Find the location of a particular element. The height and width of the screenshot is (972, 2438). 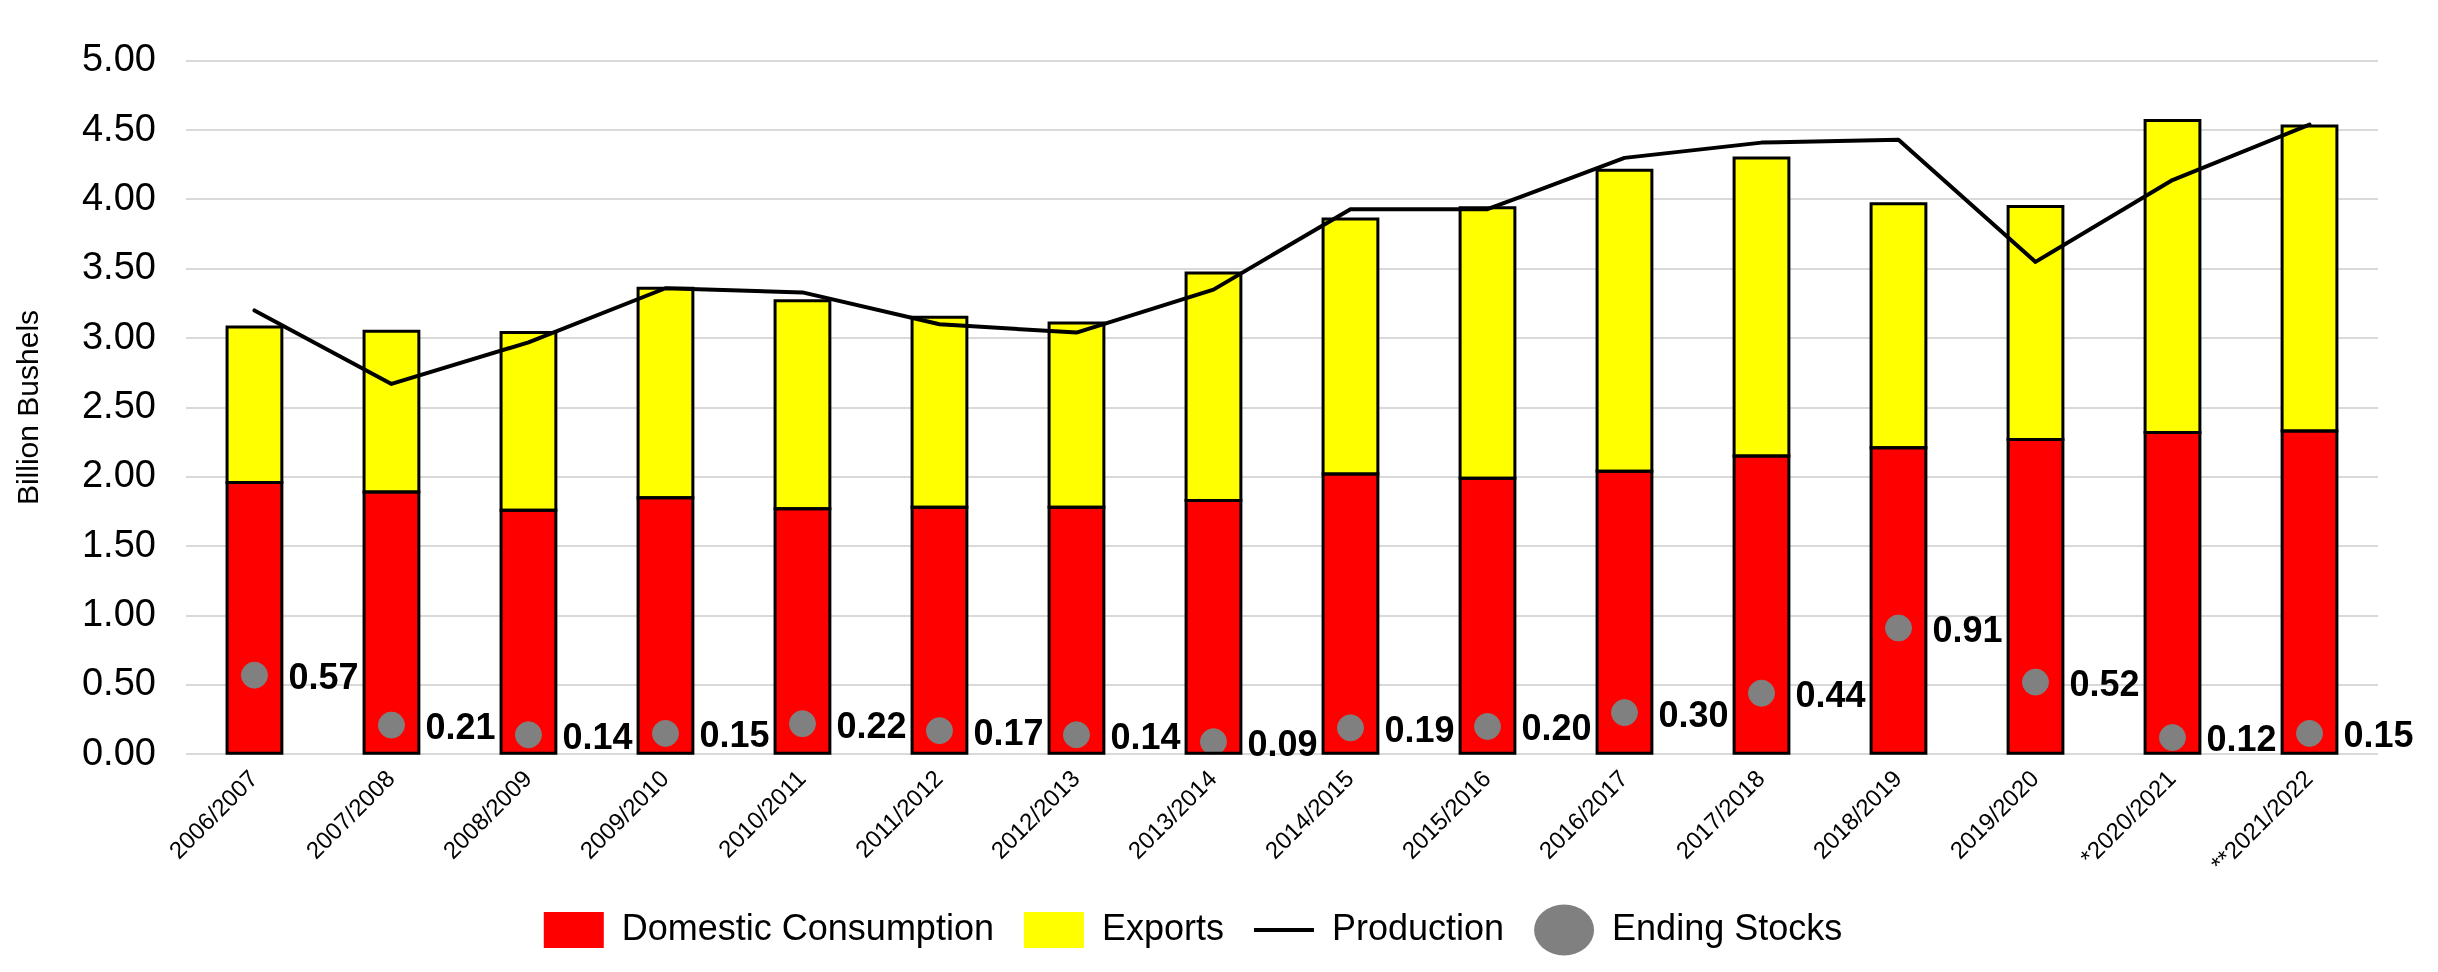

data-label: 0.17 is located at coordinates (1008, 732).